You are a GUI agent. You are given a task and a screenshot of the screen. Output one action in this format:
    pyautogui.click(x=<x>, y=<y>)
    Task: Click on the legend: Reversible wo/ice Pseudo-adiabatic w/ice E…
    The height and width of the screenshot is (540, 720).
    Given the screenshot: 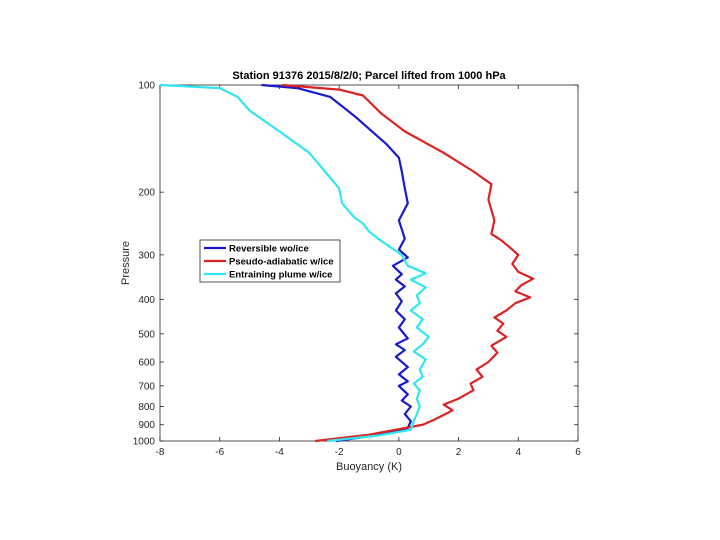 What is the action you would take?
    pyautogui.click(x=270, y=261)
    